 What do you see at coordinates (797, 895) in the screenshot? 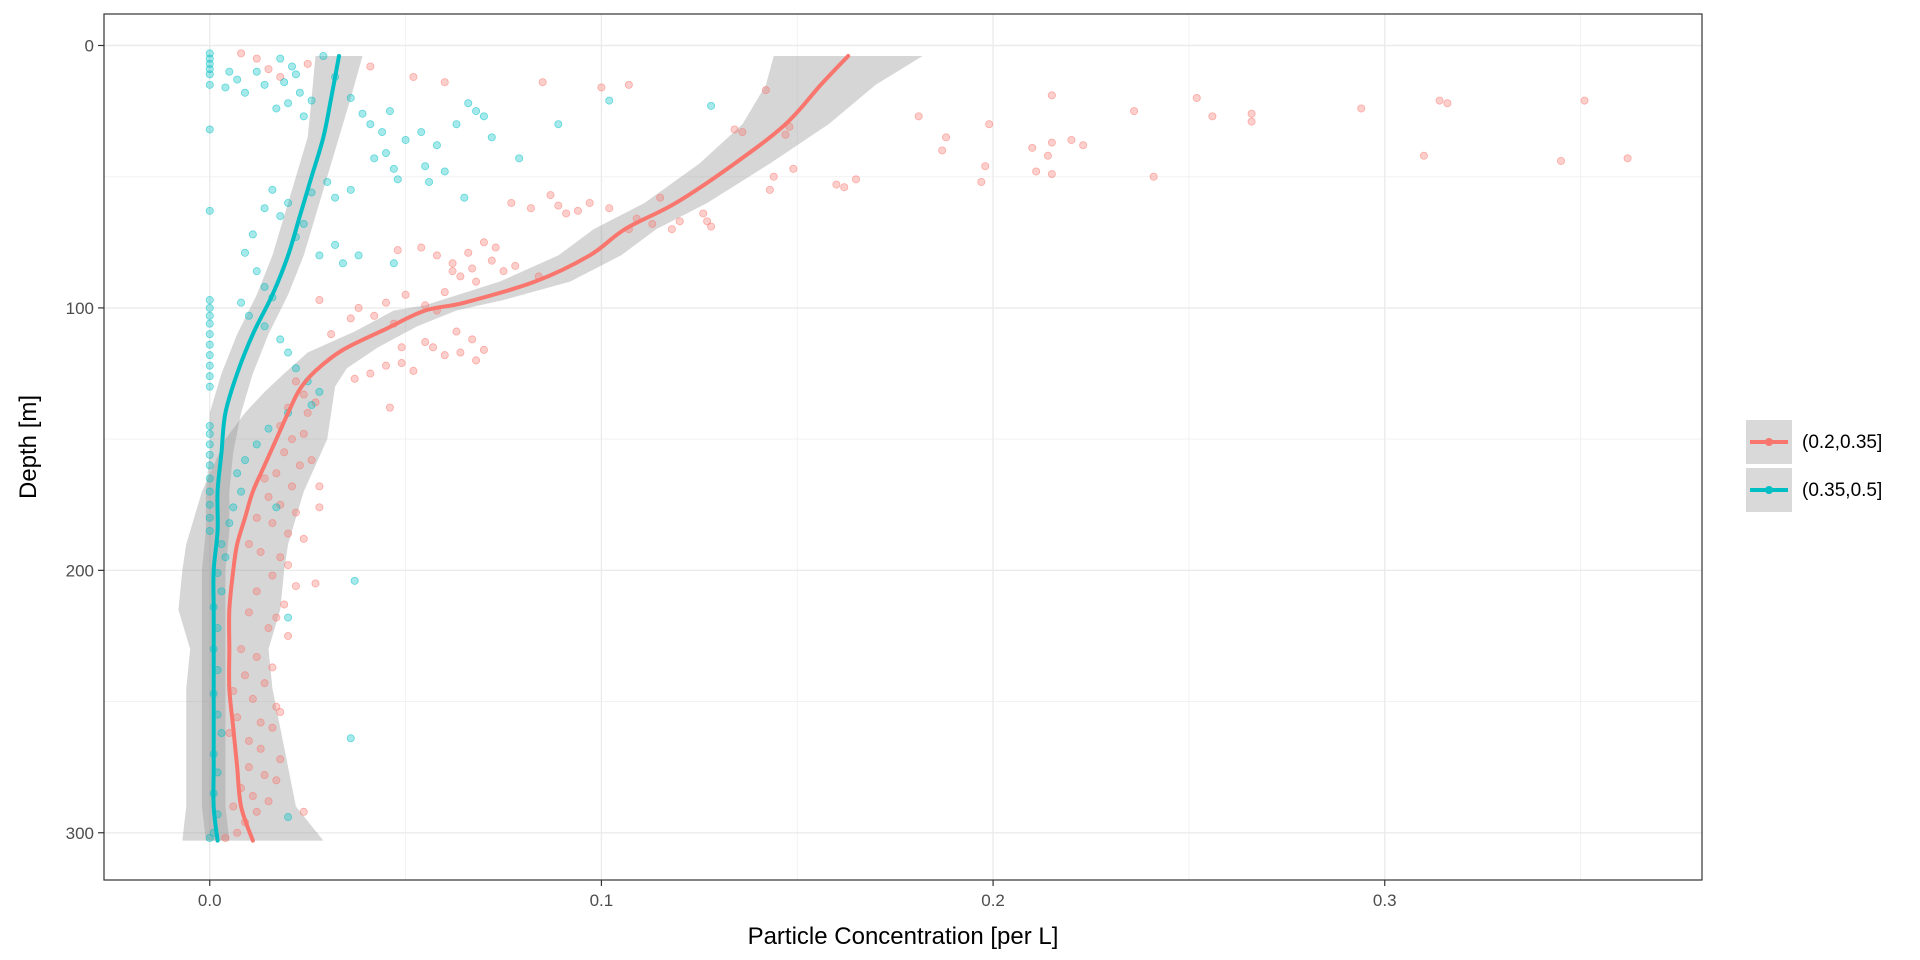
I see `x-axis: 0.0 0.1 0.2 0.3` at bounding box center [797, 895].